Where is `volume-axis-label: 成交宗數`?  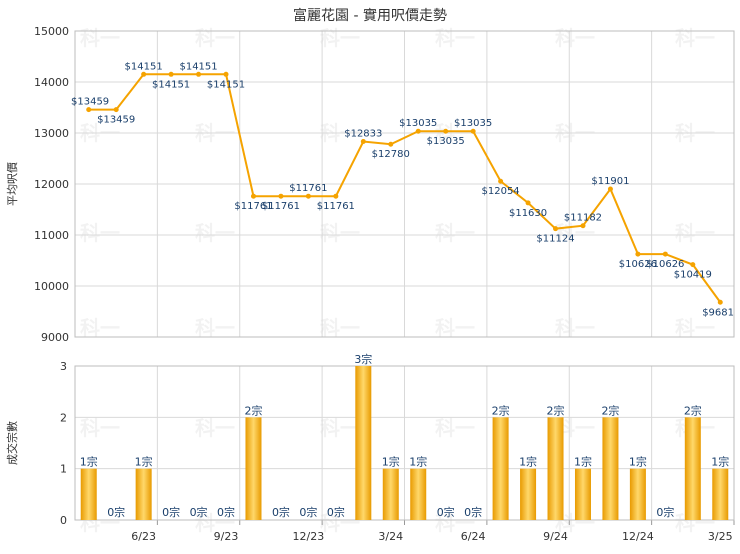 volume-axis-label: 成交宗數 is located at coordinates (12, 443).